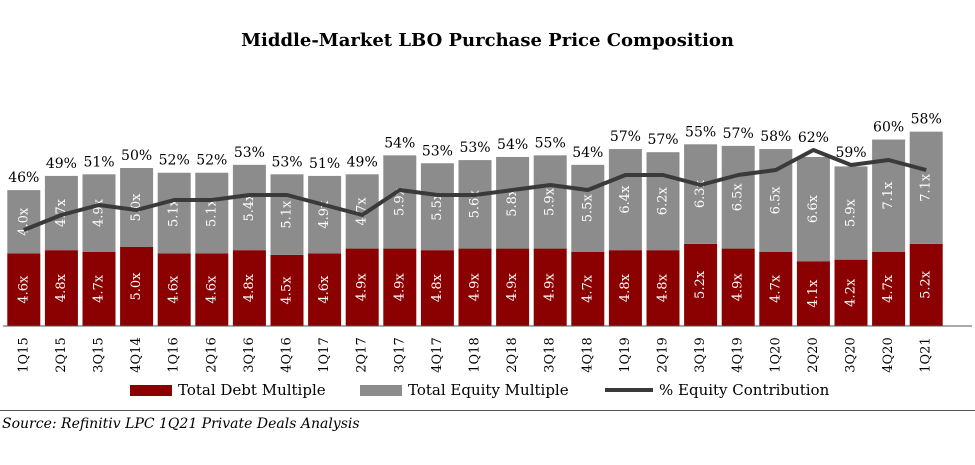  Describe the element at coordinates (249, 153) in the screenshot. I see `label-equity-pct-3Q16: 53%` at that location.